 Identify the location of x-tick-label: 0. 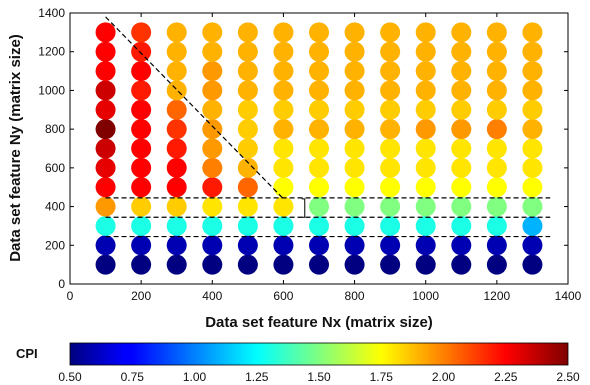
(70, 296).